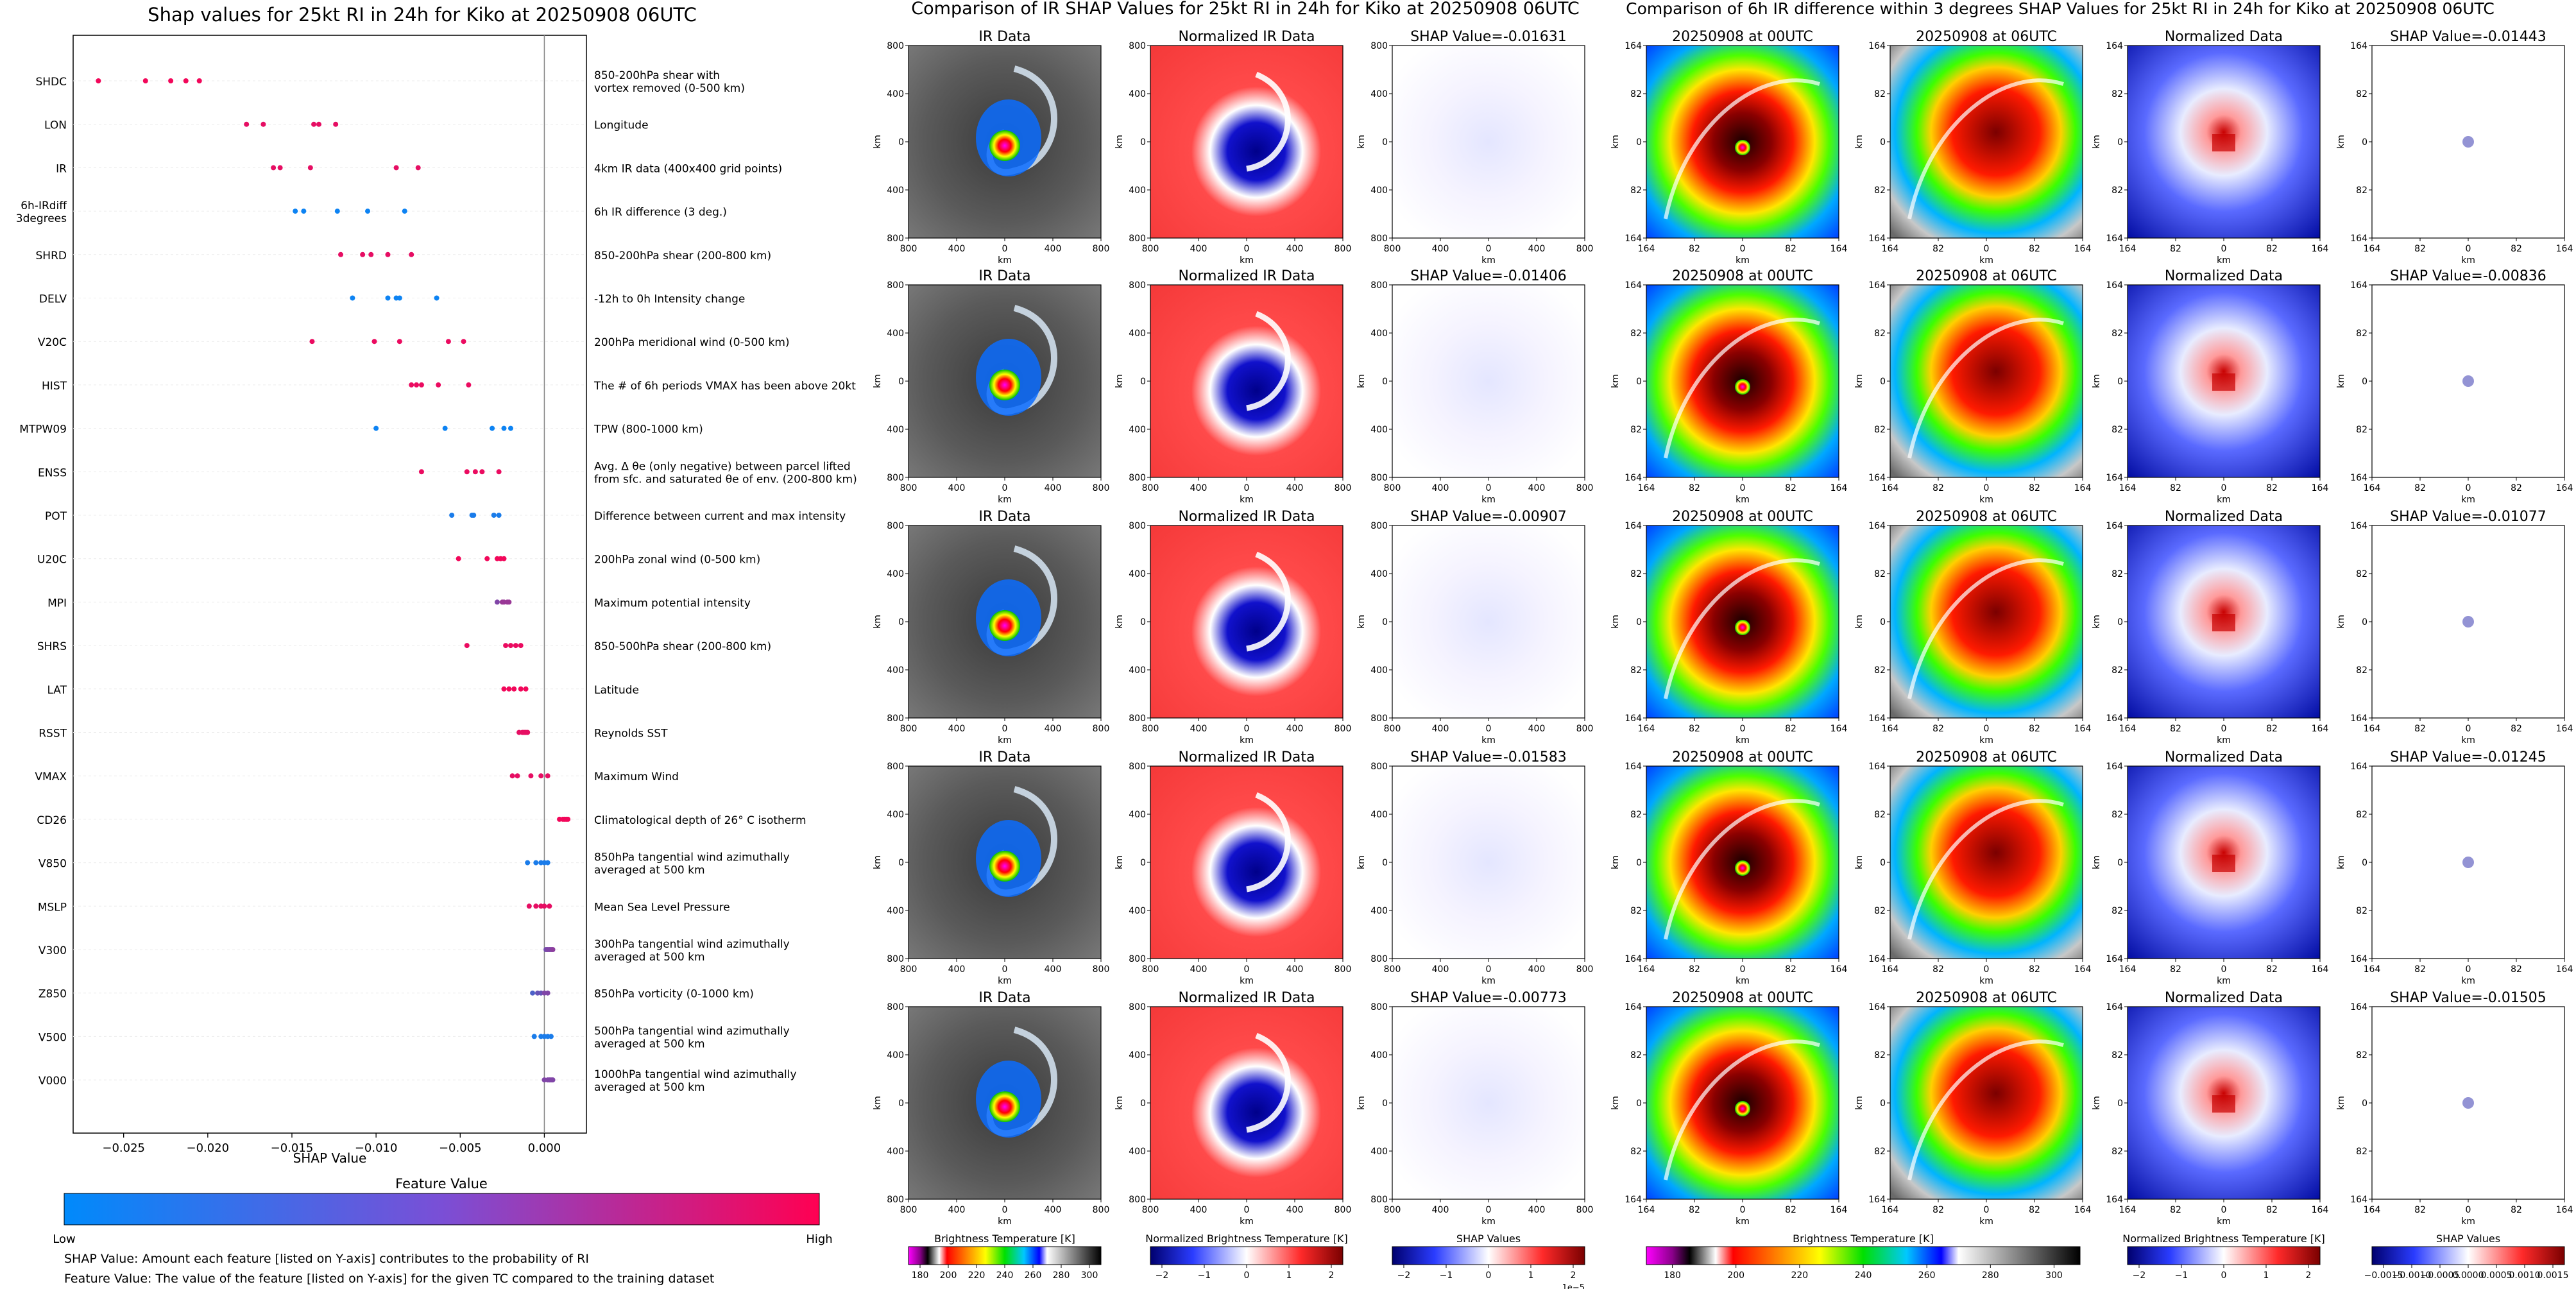  What do you see at coordinates (2266, 1275) in the screenshot?
I see `colorbar-tick-label: 1` at bounding box center [2266, 1275].